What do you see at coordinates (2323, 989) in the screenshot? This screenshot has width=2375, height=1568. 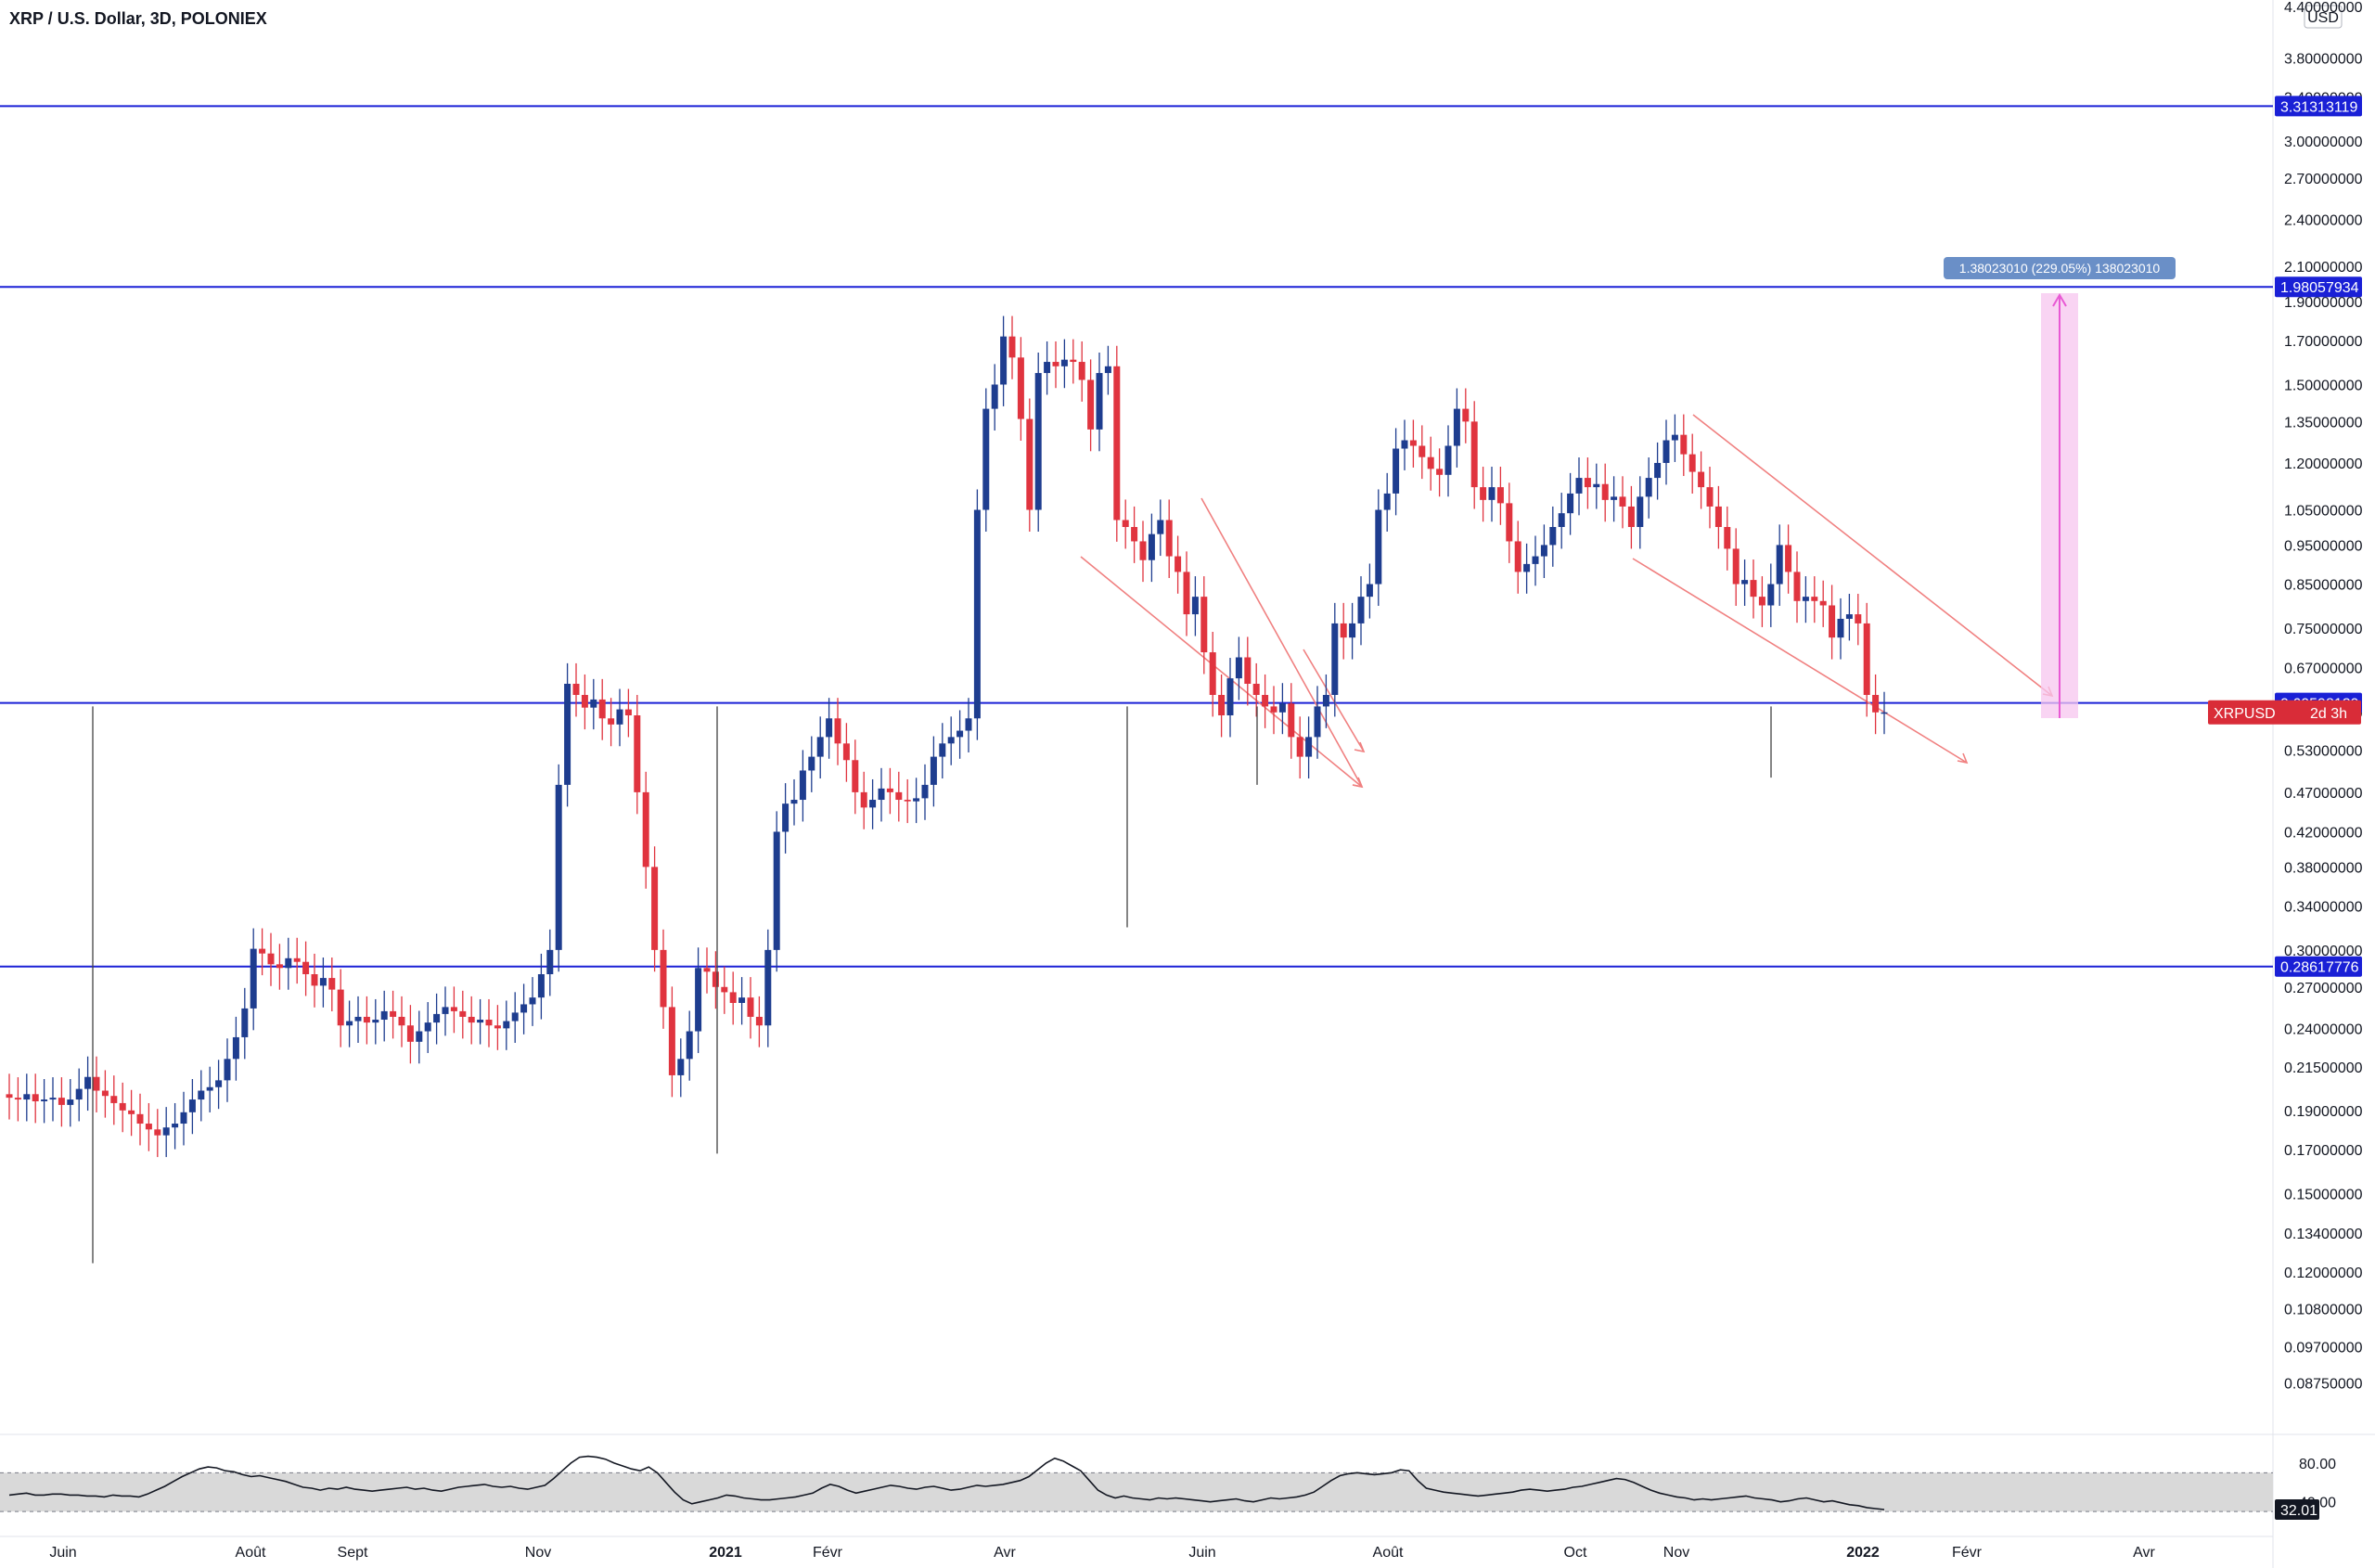 I see `price-tick-label: 0.27000000` at bounding box center [2323, 989].